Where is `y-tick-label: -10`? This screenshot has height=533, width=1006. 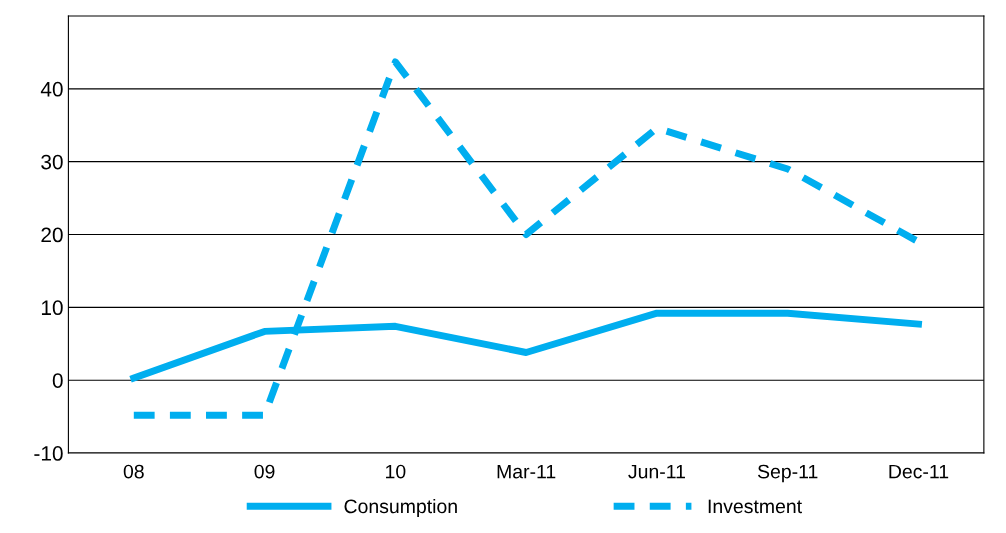 y-tick-label: -10 is located at coordinates (48, 453).